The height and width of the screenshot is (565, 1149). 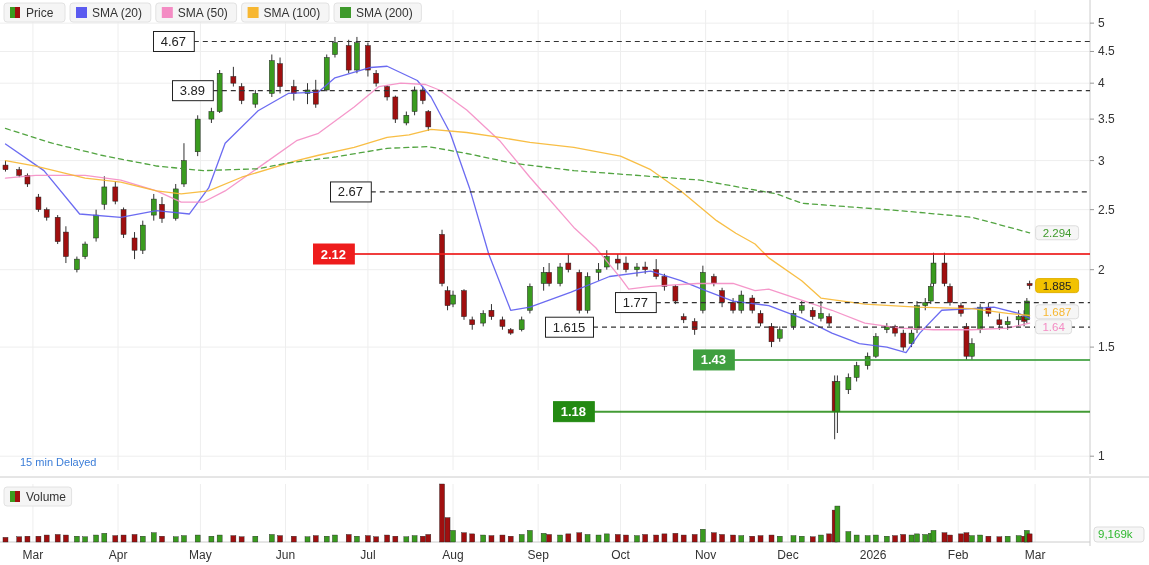 What do you see at coordinates (453, 555) in the screenshot?
I see `x-tick-label: Aug` at bounding box center [453, 555].